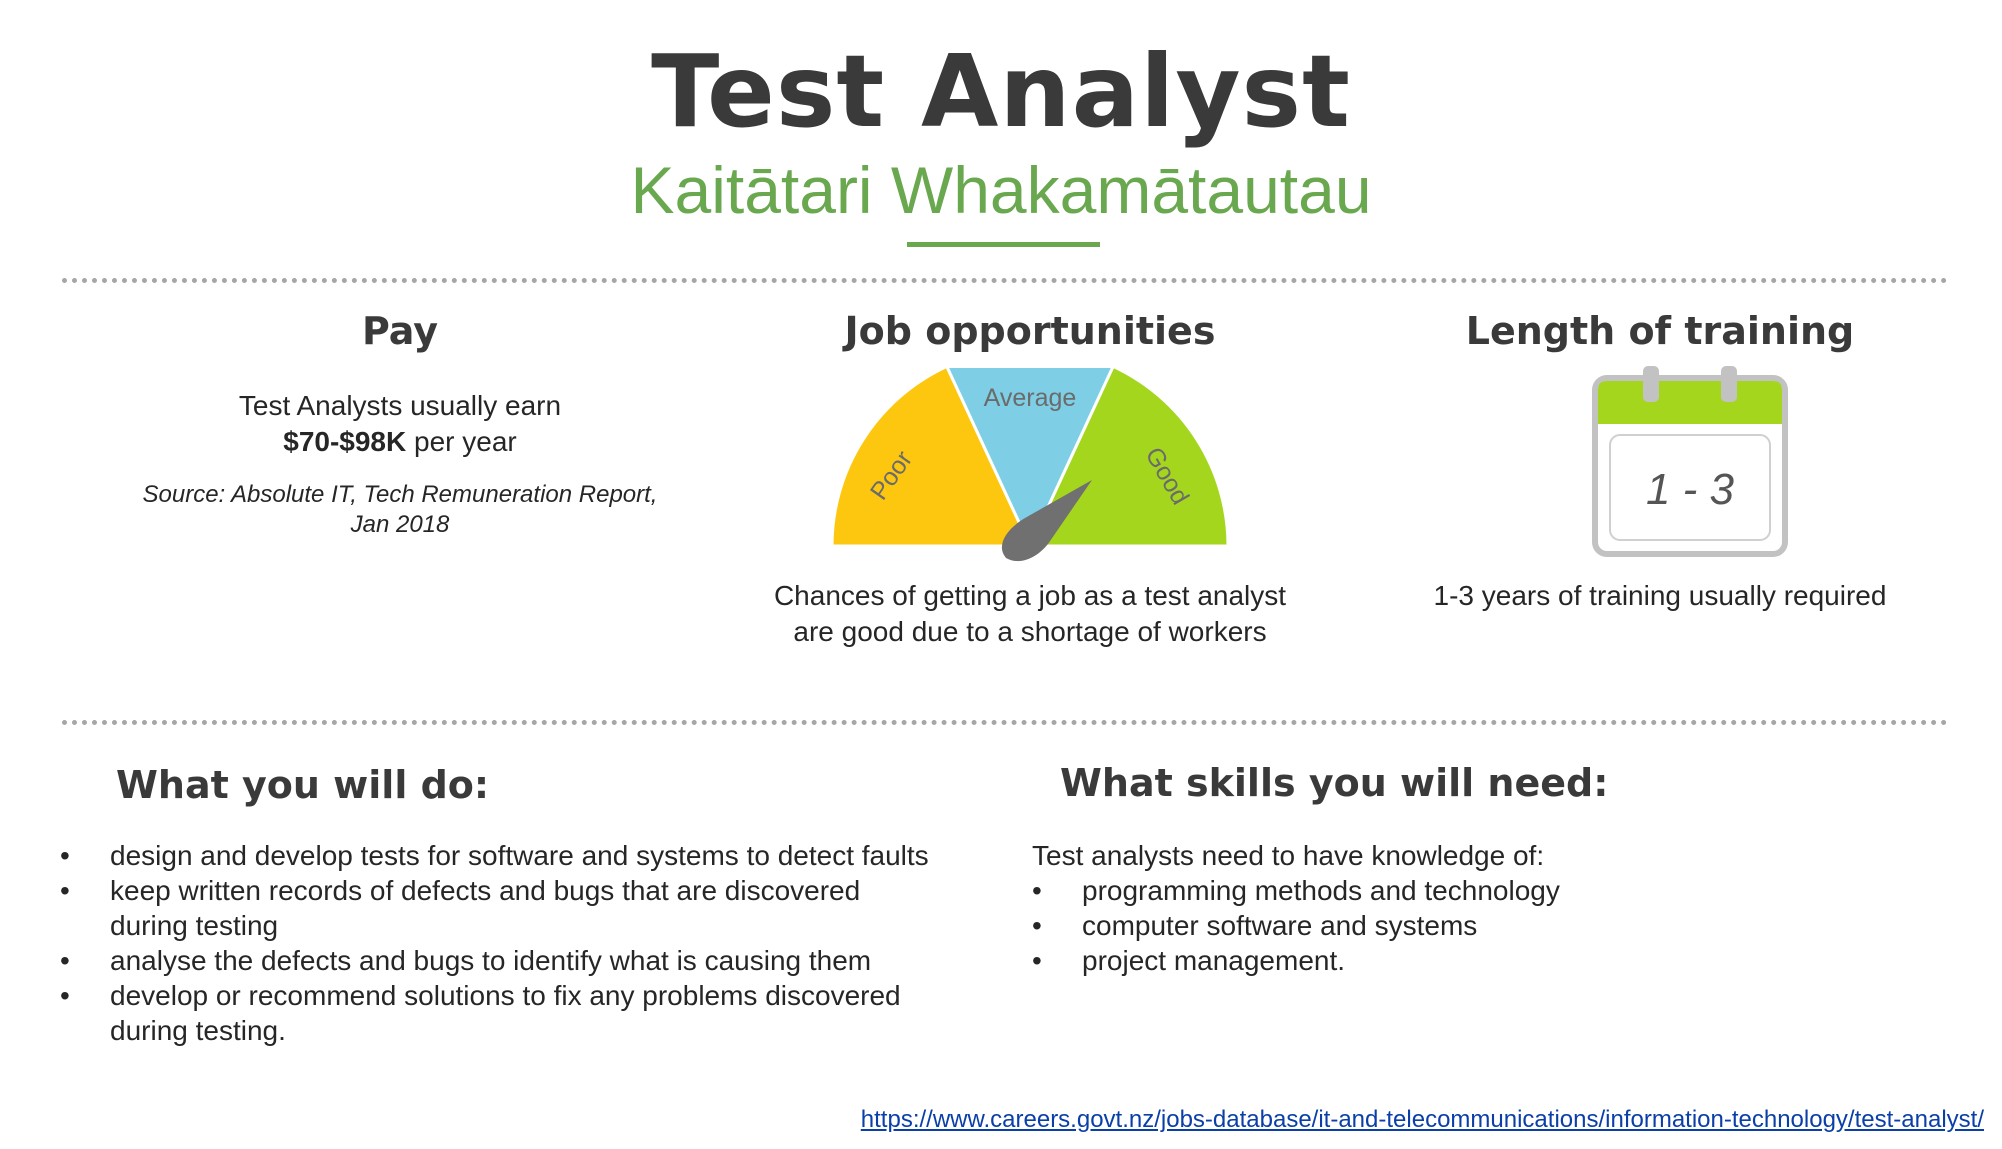  I want to click on page-subtitle: Kaitātari Whakamātautau, so click(1001, 190).